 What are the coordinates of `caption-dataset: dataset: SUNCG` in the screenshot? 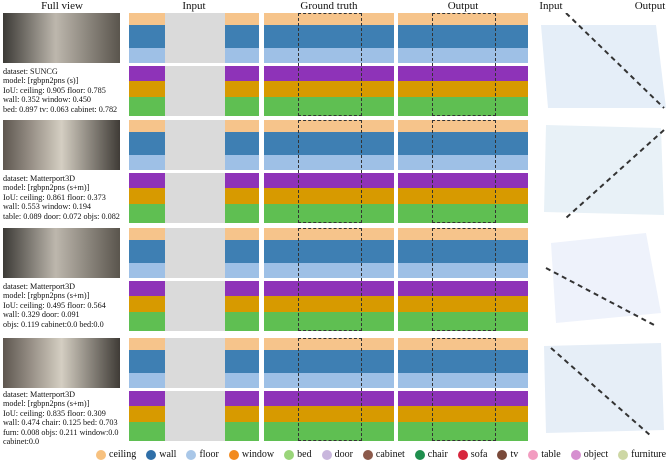 It's located at (30, 71).